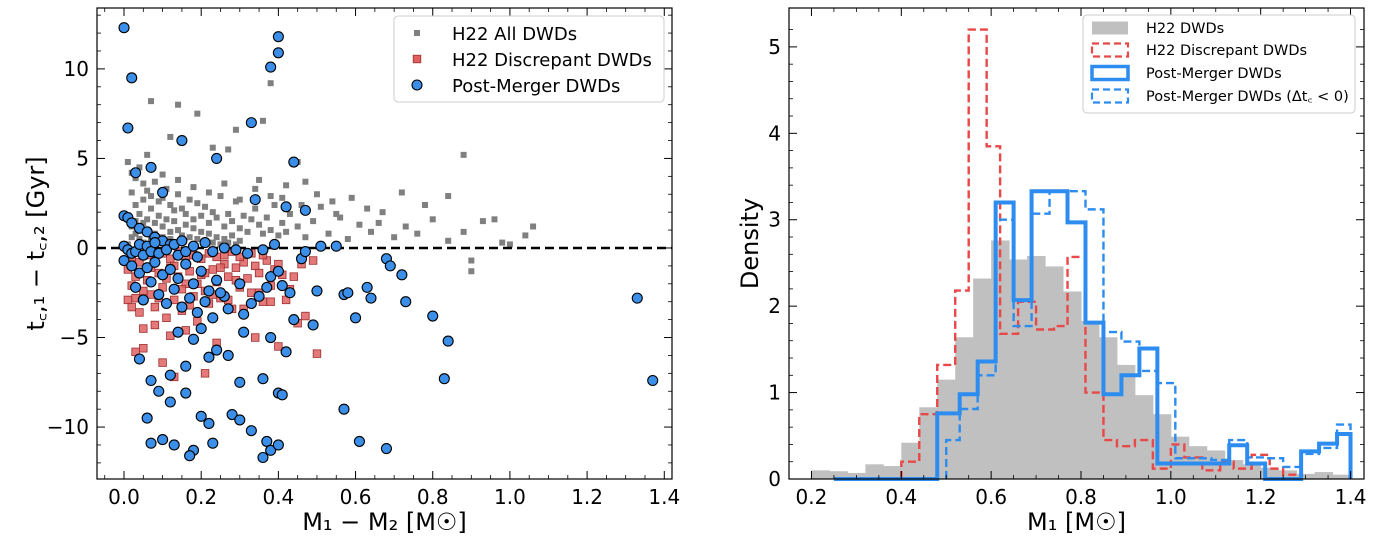 The image size is (1376, 536). I want to click on legend-patch-post-merger, so click(1110, 73).